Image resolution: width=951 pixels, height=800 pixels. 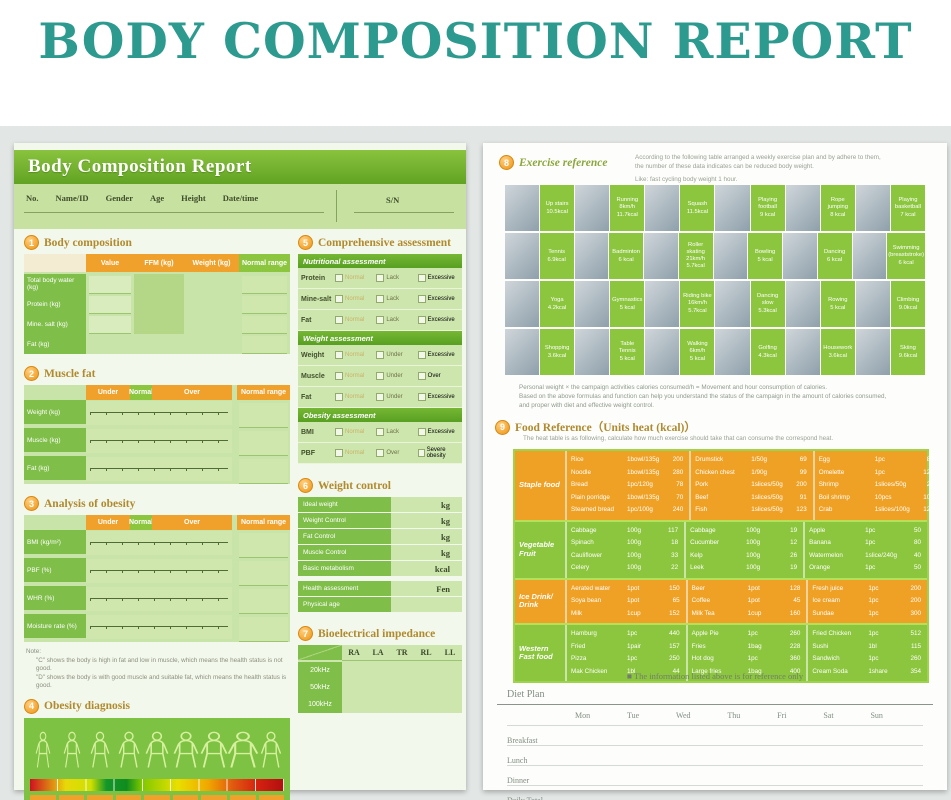 What do you see at coordinates (828, 588) in the screenshot?
I see `food-name: Fresh juice` at bounding box center [828, 588].